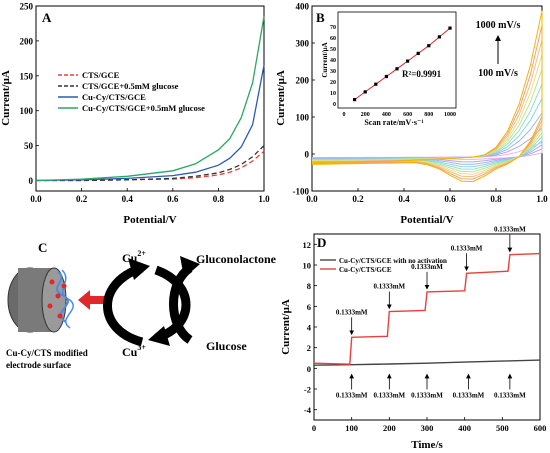  What do you see at coordinates (303, 81) in the screenshot?
I see `panel-b-ytick-label: 200` at bounding box center [303, 81].